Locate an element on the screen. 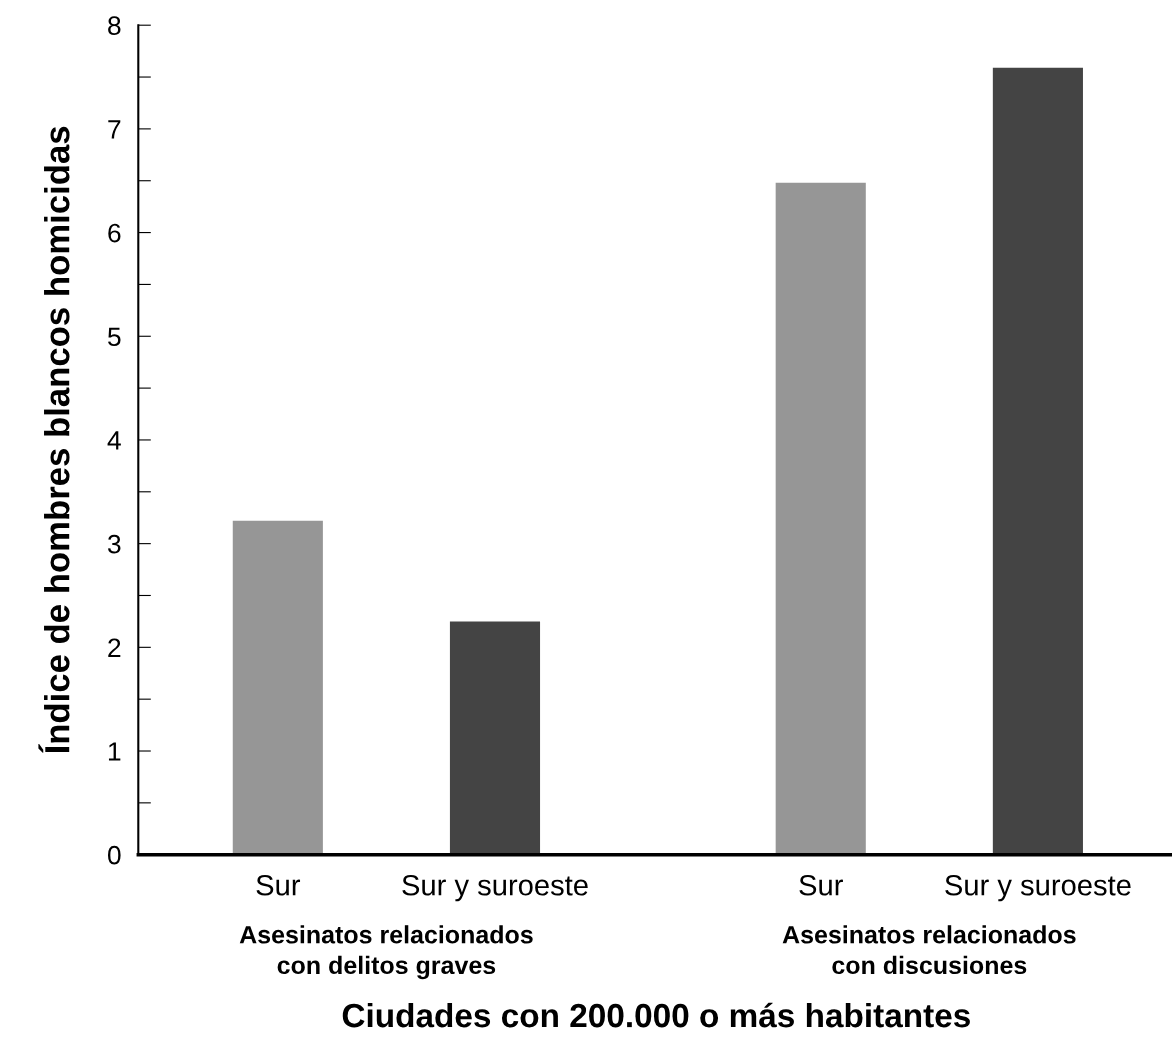 The image size is (1172, 1050). text: Sur is located at coordinates (821, 885).